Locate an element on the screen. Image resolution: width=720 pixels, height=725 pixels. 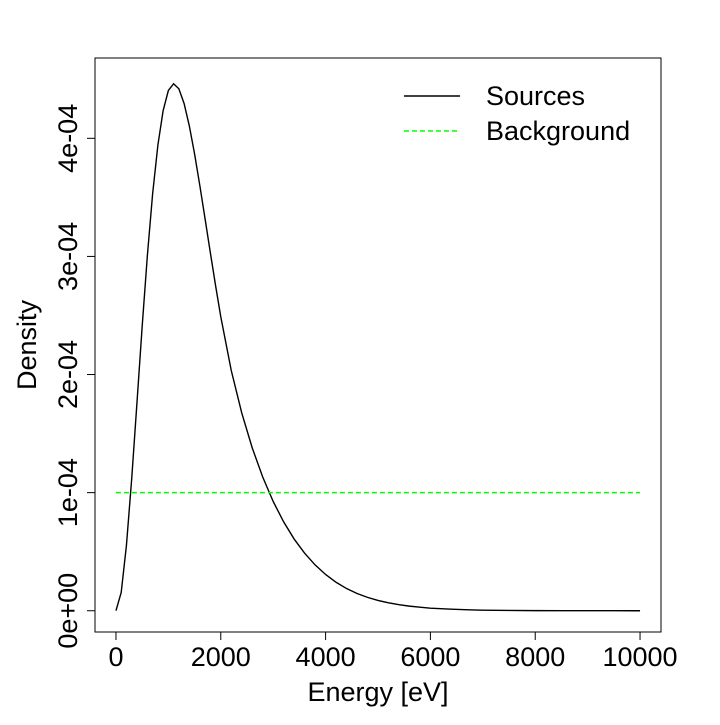
x-tick-label: 8000 is located at coordinates (535, 657).